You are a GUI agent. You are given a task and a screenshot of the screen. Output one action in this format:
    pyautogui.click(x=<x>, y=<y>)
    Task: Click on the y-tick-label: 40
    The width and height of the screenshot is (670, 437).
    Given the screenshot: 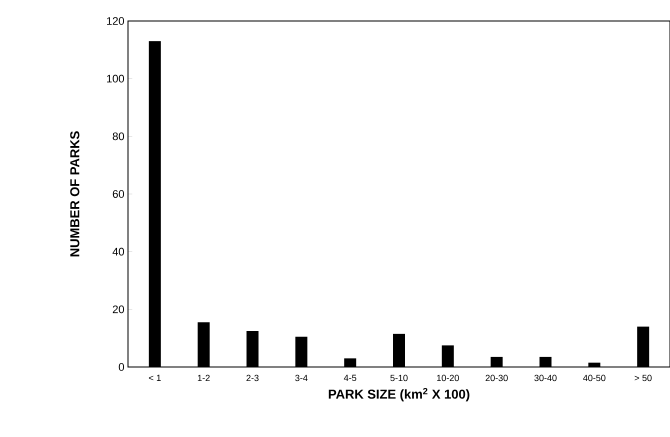 What is the action you would take?
    pyautogui.click(x=118, y=252)
    